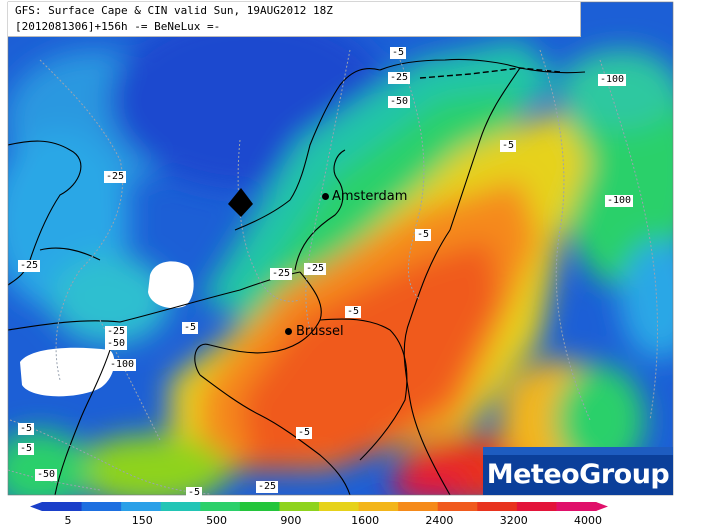  Describe the element at coordinates (217, 520) in the screenshot. I see `legend-tick-label: 500` at that location.